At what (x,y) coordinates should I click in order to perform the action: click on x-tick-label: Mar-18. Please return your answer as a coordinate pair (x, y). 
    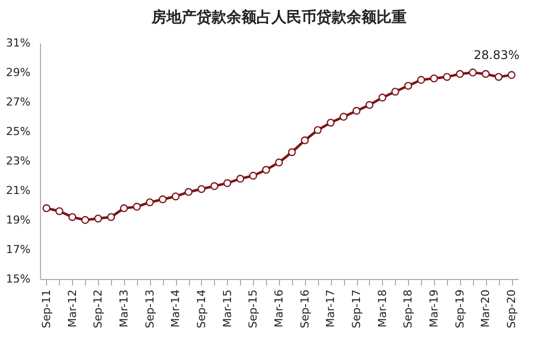
    Looking at the image, I should click on (382, 309).